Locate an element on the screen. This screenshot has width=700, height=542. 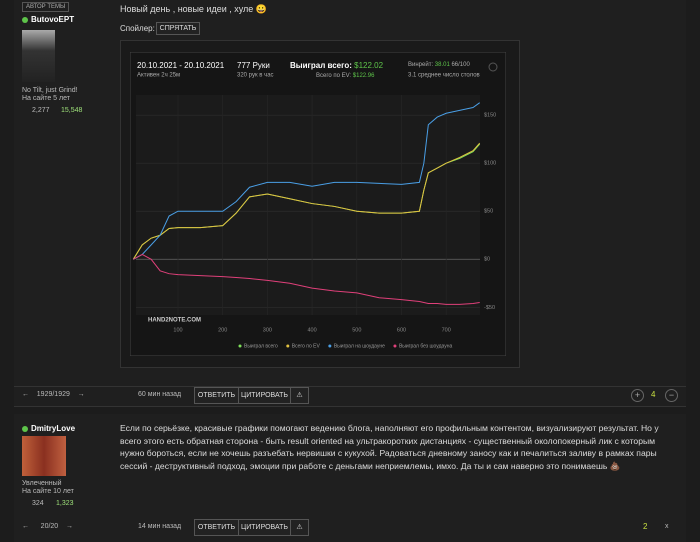
author-name: DmitryLove is located at coordinates (53, 428).